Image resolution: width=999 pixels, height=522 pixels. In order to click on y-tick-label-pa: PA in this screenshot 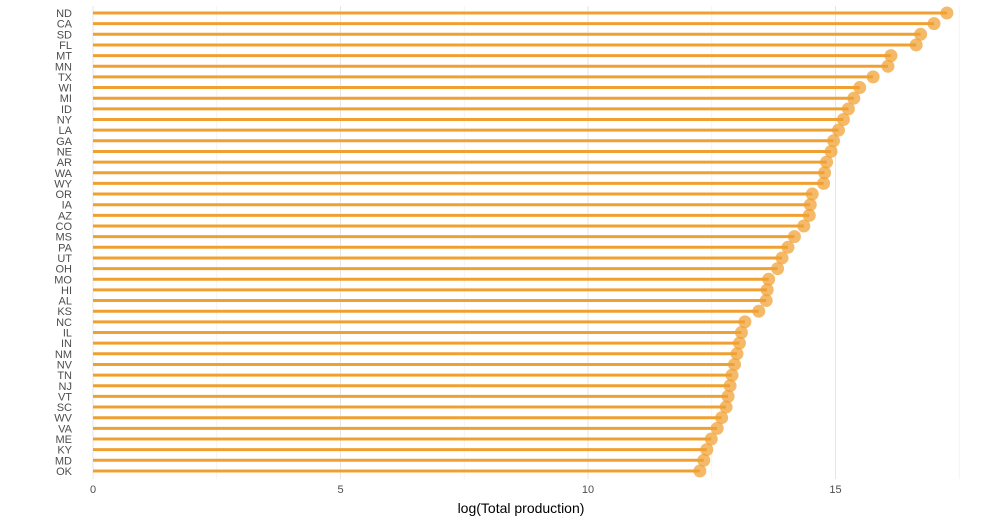, I will do `click(65, 248)`.